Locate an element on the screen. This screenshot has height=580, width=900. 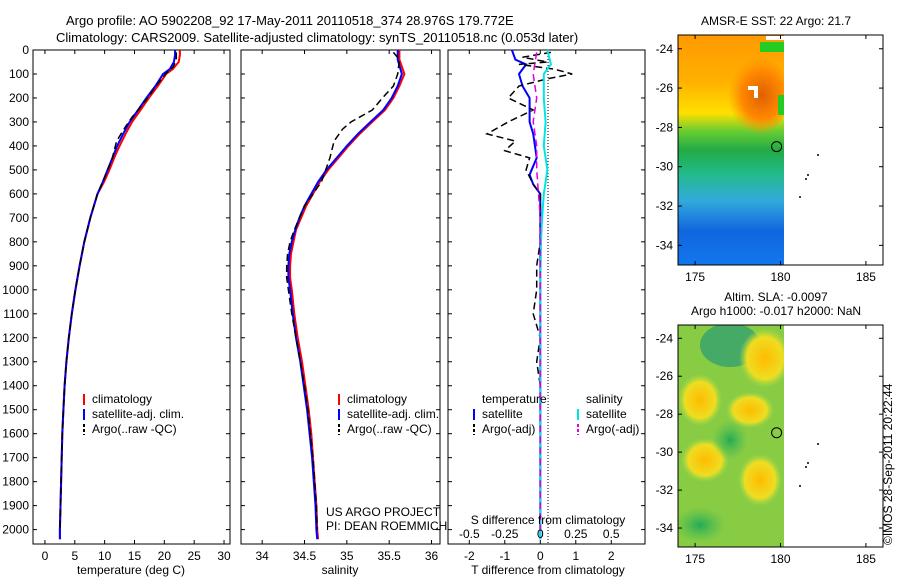
salinity-difference-tick-label: -0.25 is located at coordinates (505, 534).